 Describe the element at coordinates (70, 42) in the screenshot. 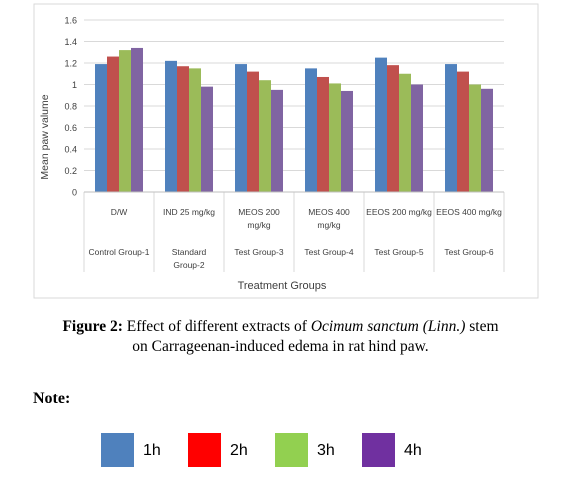

I see `y-tick-label: 1.4` at that location.